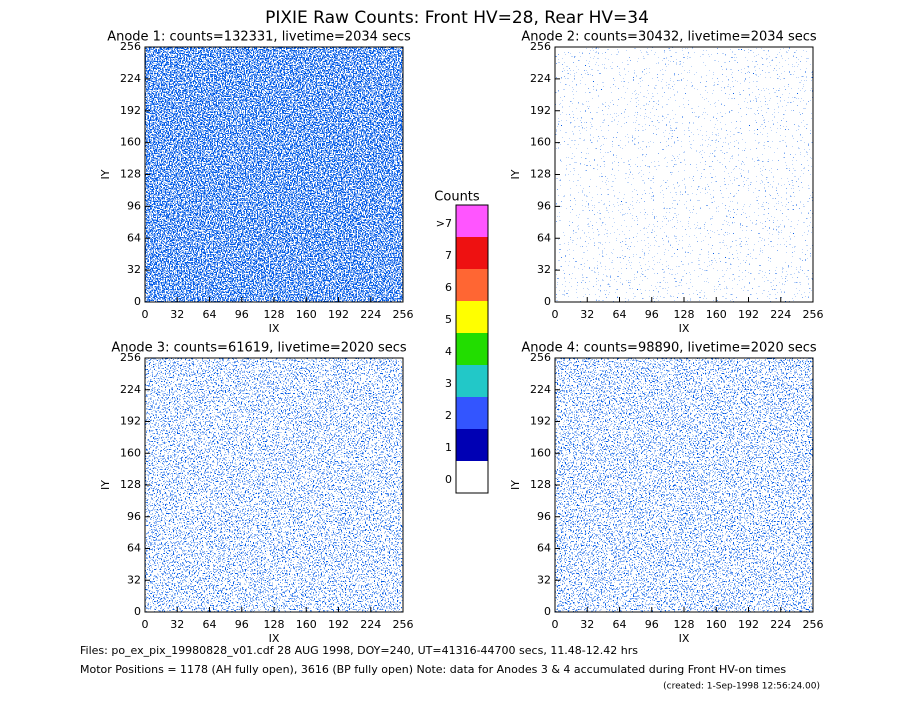 The width and height of the screenshot is (913, 705). Describe the element at coordinates (448, 351) in the screenshot. I see `colorbar-label: 4` at that location.